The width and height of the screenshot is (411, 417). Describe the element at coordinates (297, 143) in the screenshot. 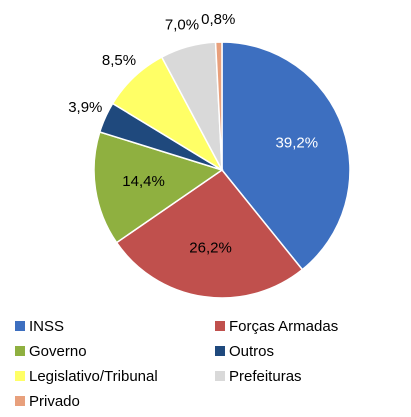

I see `data-label: 39,2%` at that location.